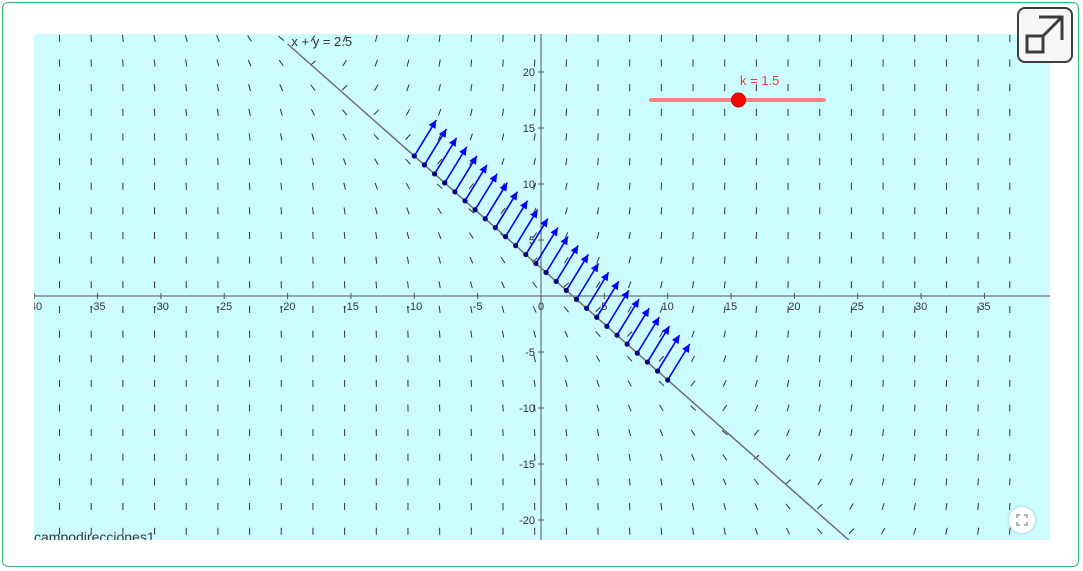 This screenshot has height=571, width=1083. Describe the element at coordinates (224, 307) in the screenshot. I see `x-tick-label: -25` at that location.